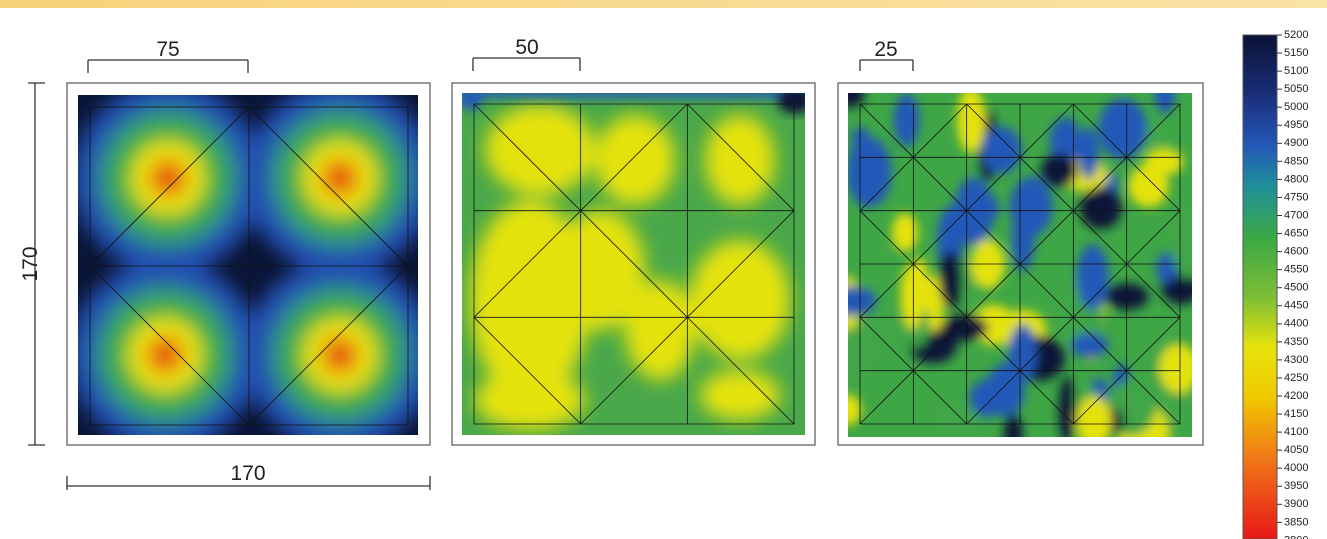  Describe the element at coordinates (1296, 215) in the screenshot. I see `colorbar-label: 4700` at that location.